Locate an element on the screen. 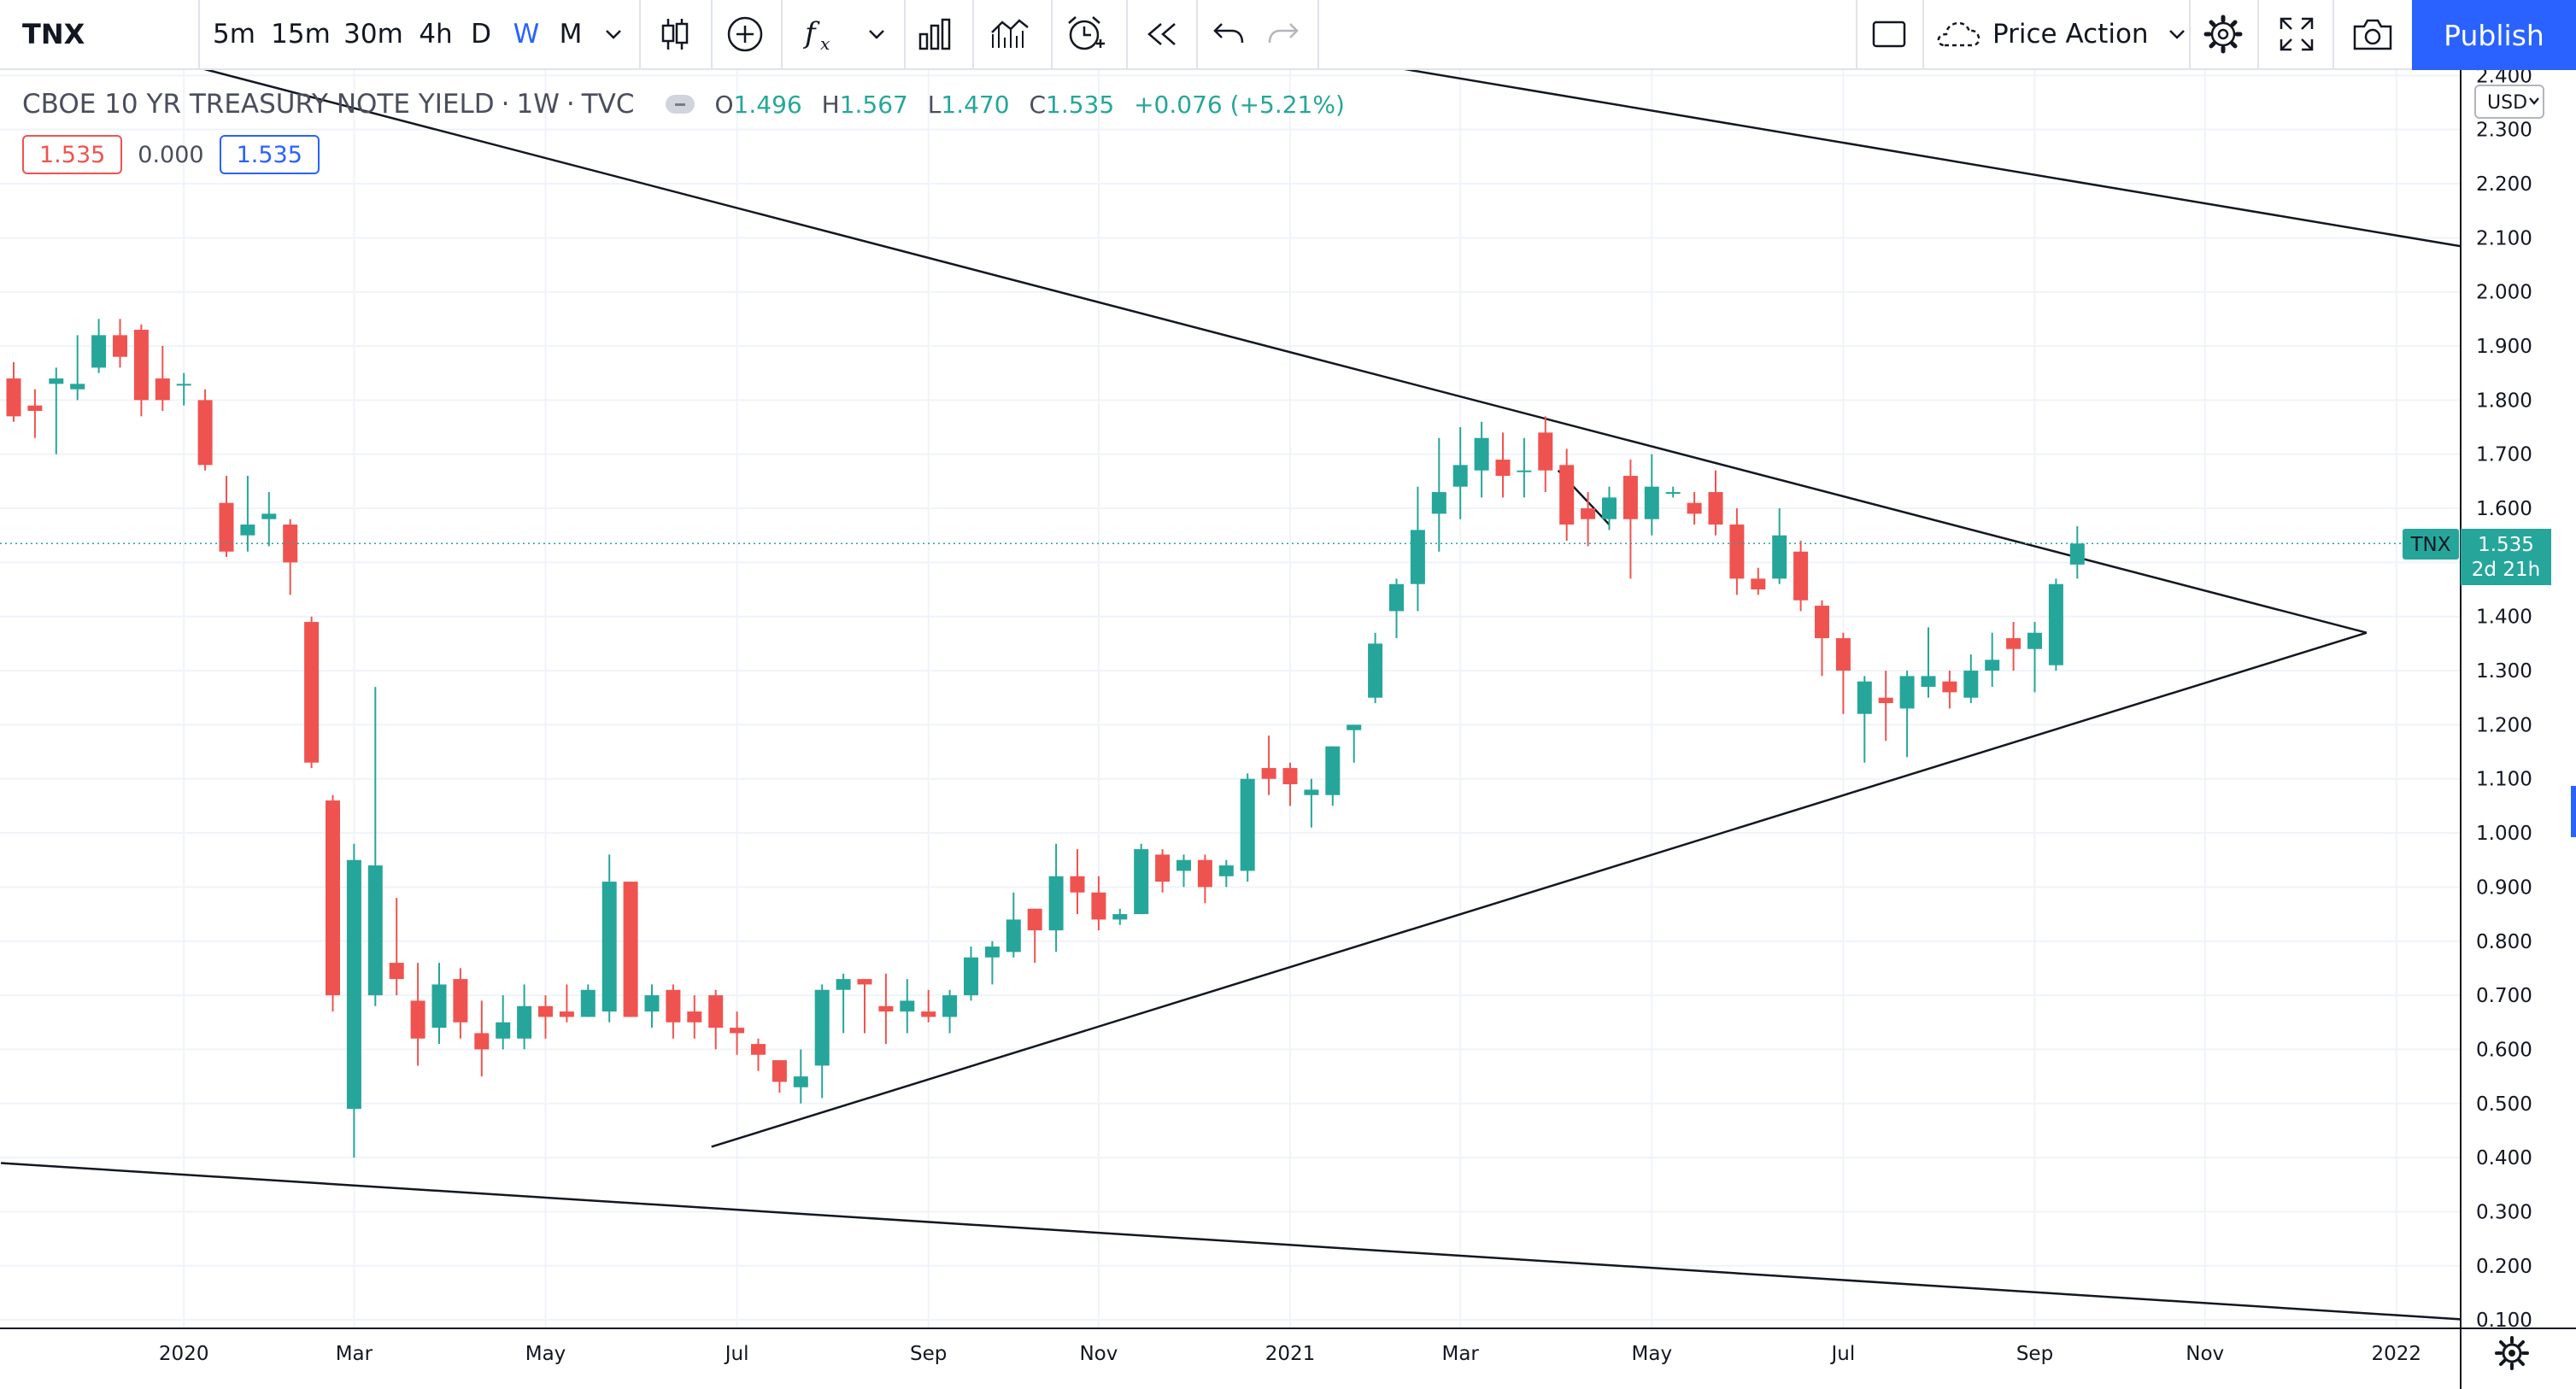 This screenshot has width=2576, height=1389. chart-settings-gear-icon is located at coordinates (2512, 1353).